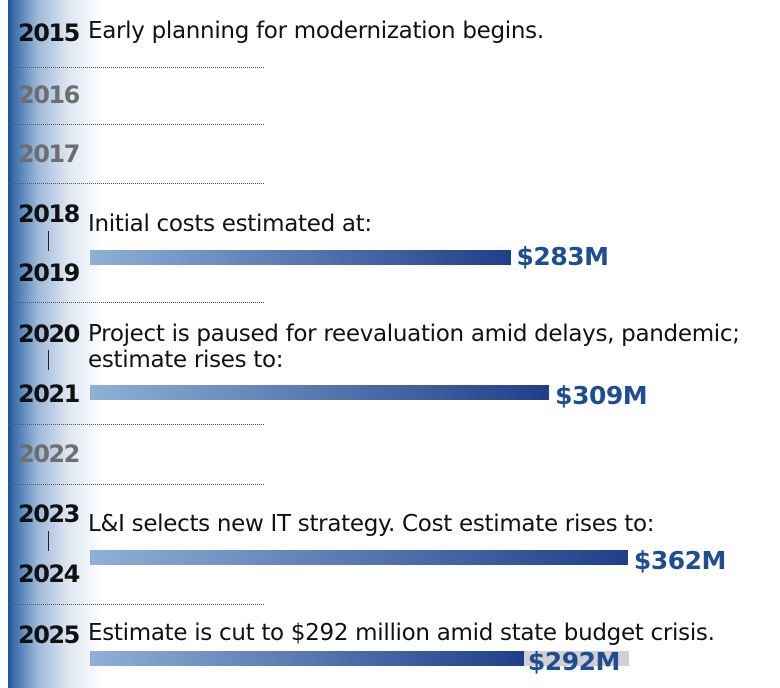 This screenshot has height=688, width=780. I want to click on year-label: 2017, so click(49, 154).